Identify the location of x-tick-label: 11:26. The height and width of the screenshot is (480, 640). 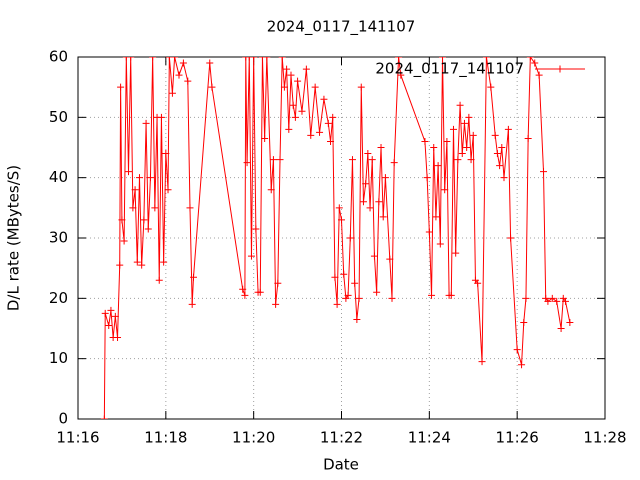
(517, 438).